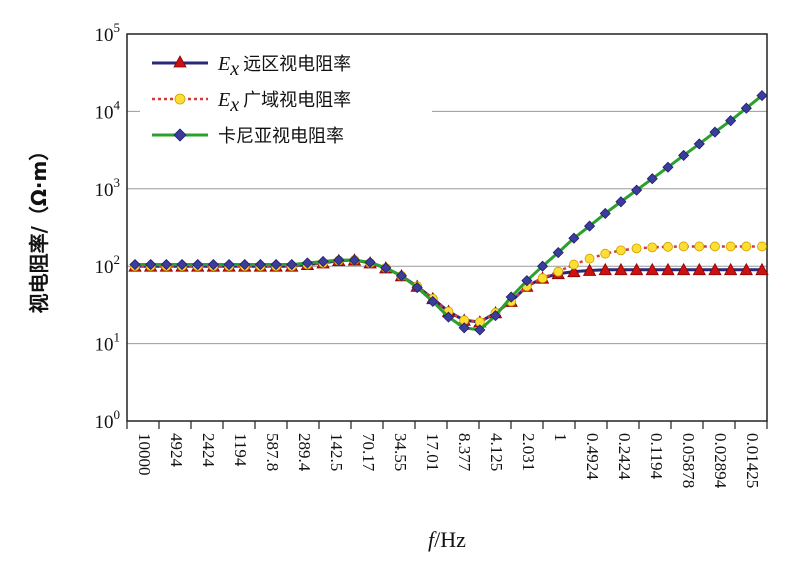 The height and width of the screenshot is (562, 800). I want to click on legend-item-wide-field: Ex 广域视电阻率, so click(251, 102).